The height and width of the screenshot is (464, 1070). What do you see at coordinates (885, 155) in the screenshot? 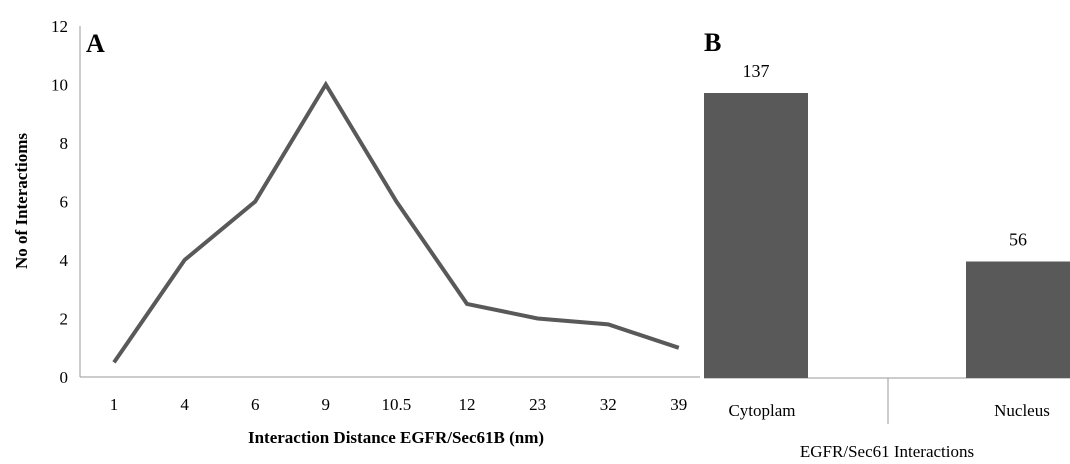
I see `panel-b-data-labels: 137 56` at bounding box center [885, 155].